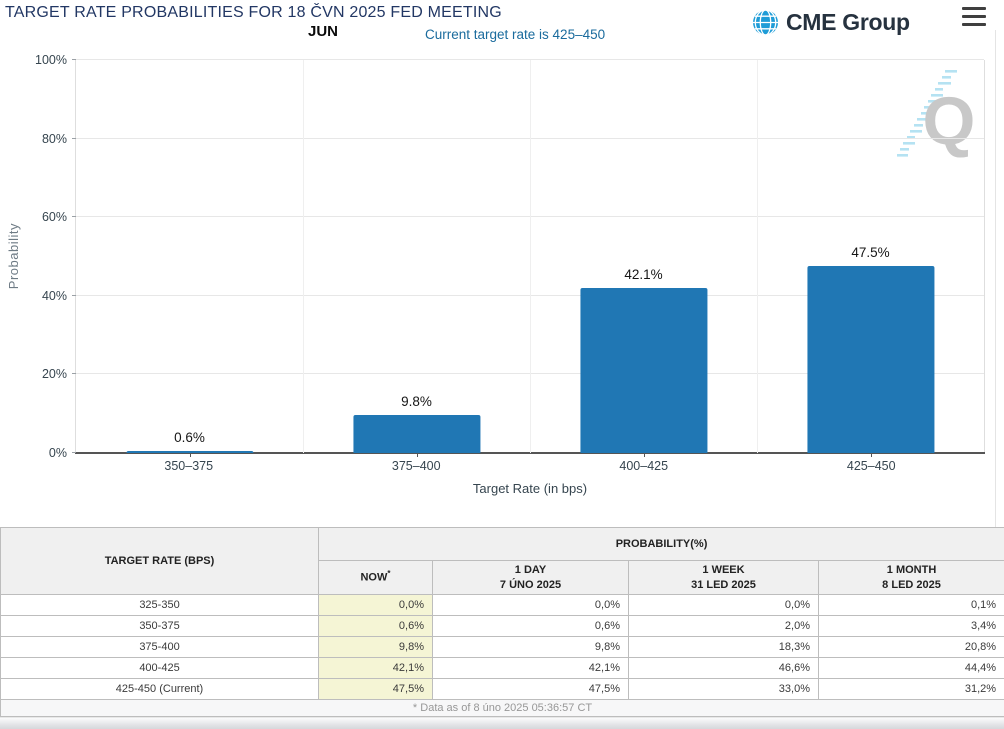 The image size is (1004, 729). I want to click on x-tick-label: 350–375, so click(189, 466).